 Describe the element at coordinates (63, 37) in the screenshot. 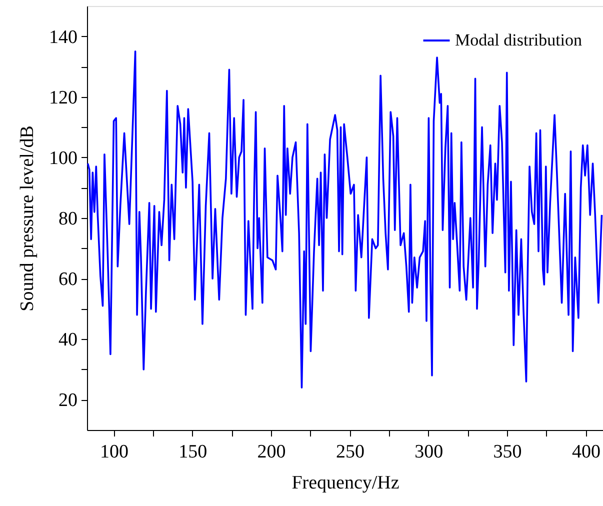

I see `y-tick-label: 140` at that location.